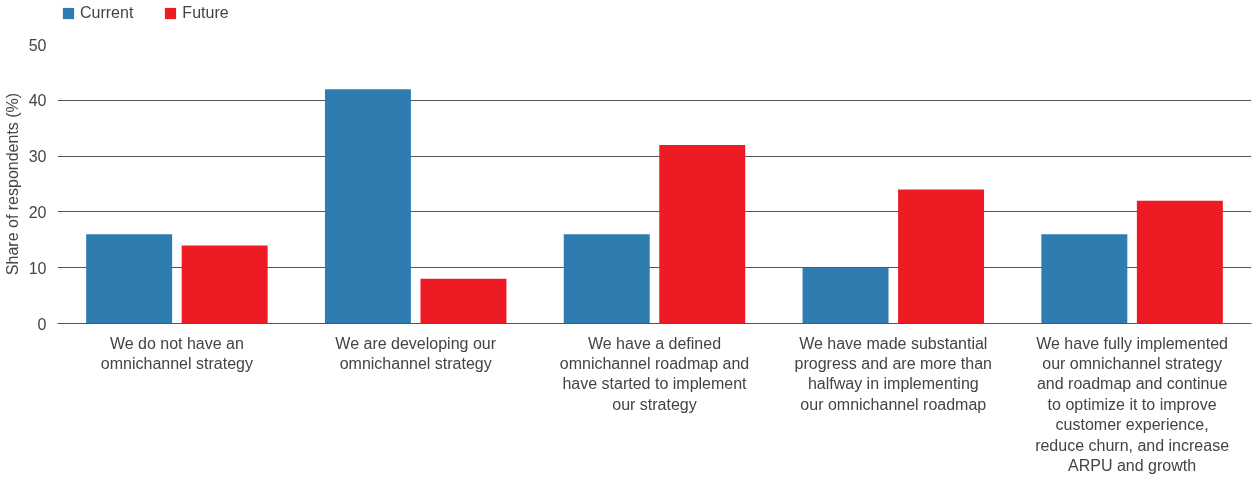 The height and width of the screenshot is (499, 1259). Describe the element at coordinates (893, 373) in the screenshot. I see `x-tick-label: We have made substantial progress and are more than halfway in implementing our omnichannel roadmap` at that location.